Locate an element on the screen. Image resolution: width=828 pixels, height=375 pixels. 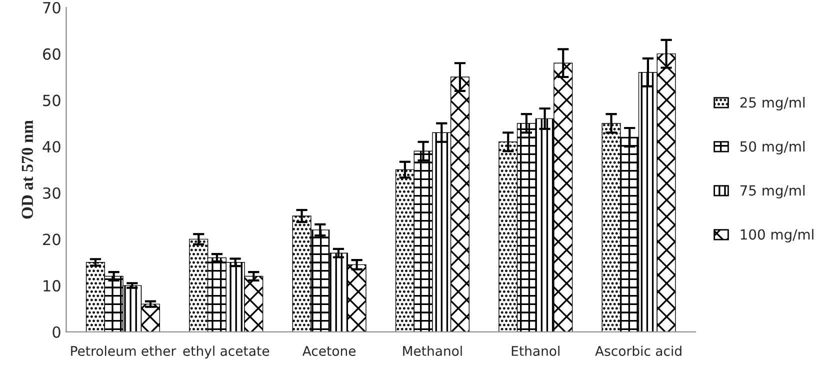
y-tick-label: 70 is located at coordinates (51, 8).